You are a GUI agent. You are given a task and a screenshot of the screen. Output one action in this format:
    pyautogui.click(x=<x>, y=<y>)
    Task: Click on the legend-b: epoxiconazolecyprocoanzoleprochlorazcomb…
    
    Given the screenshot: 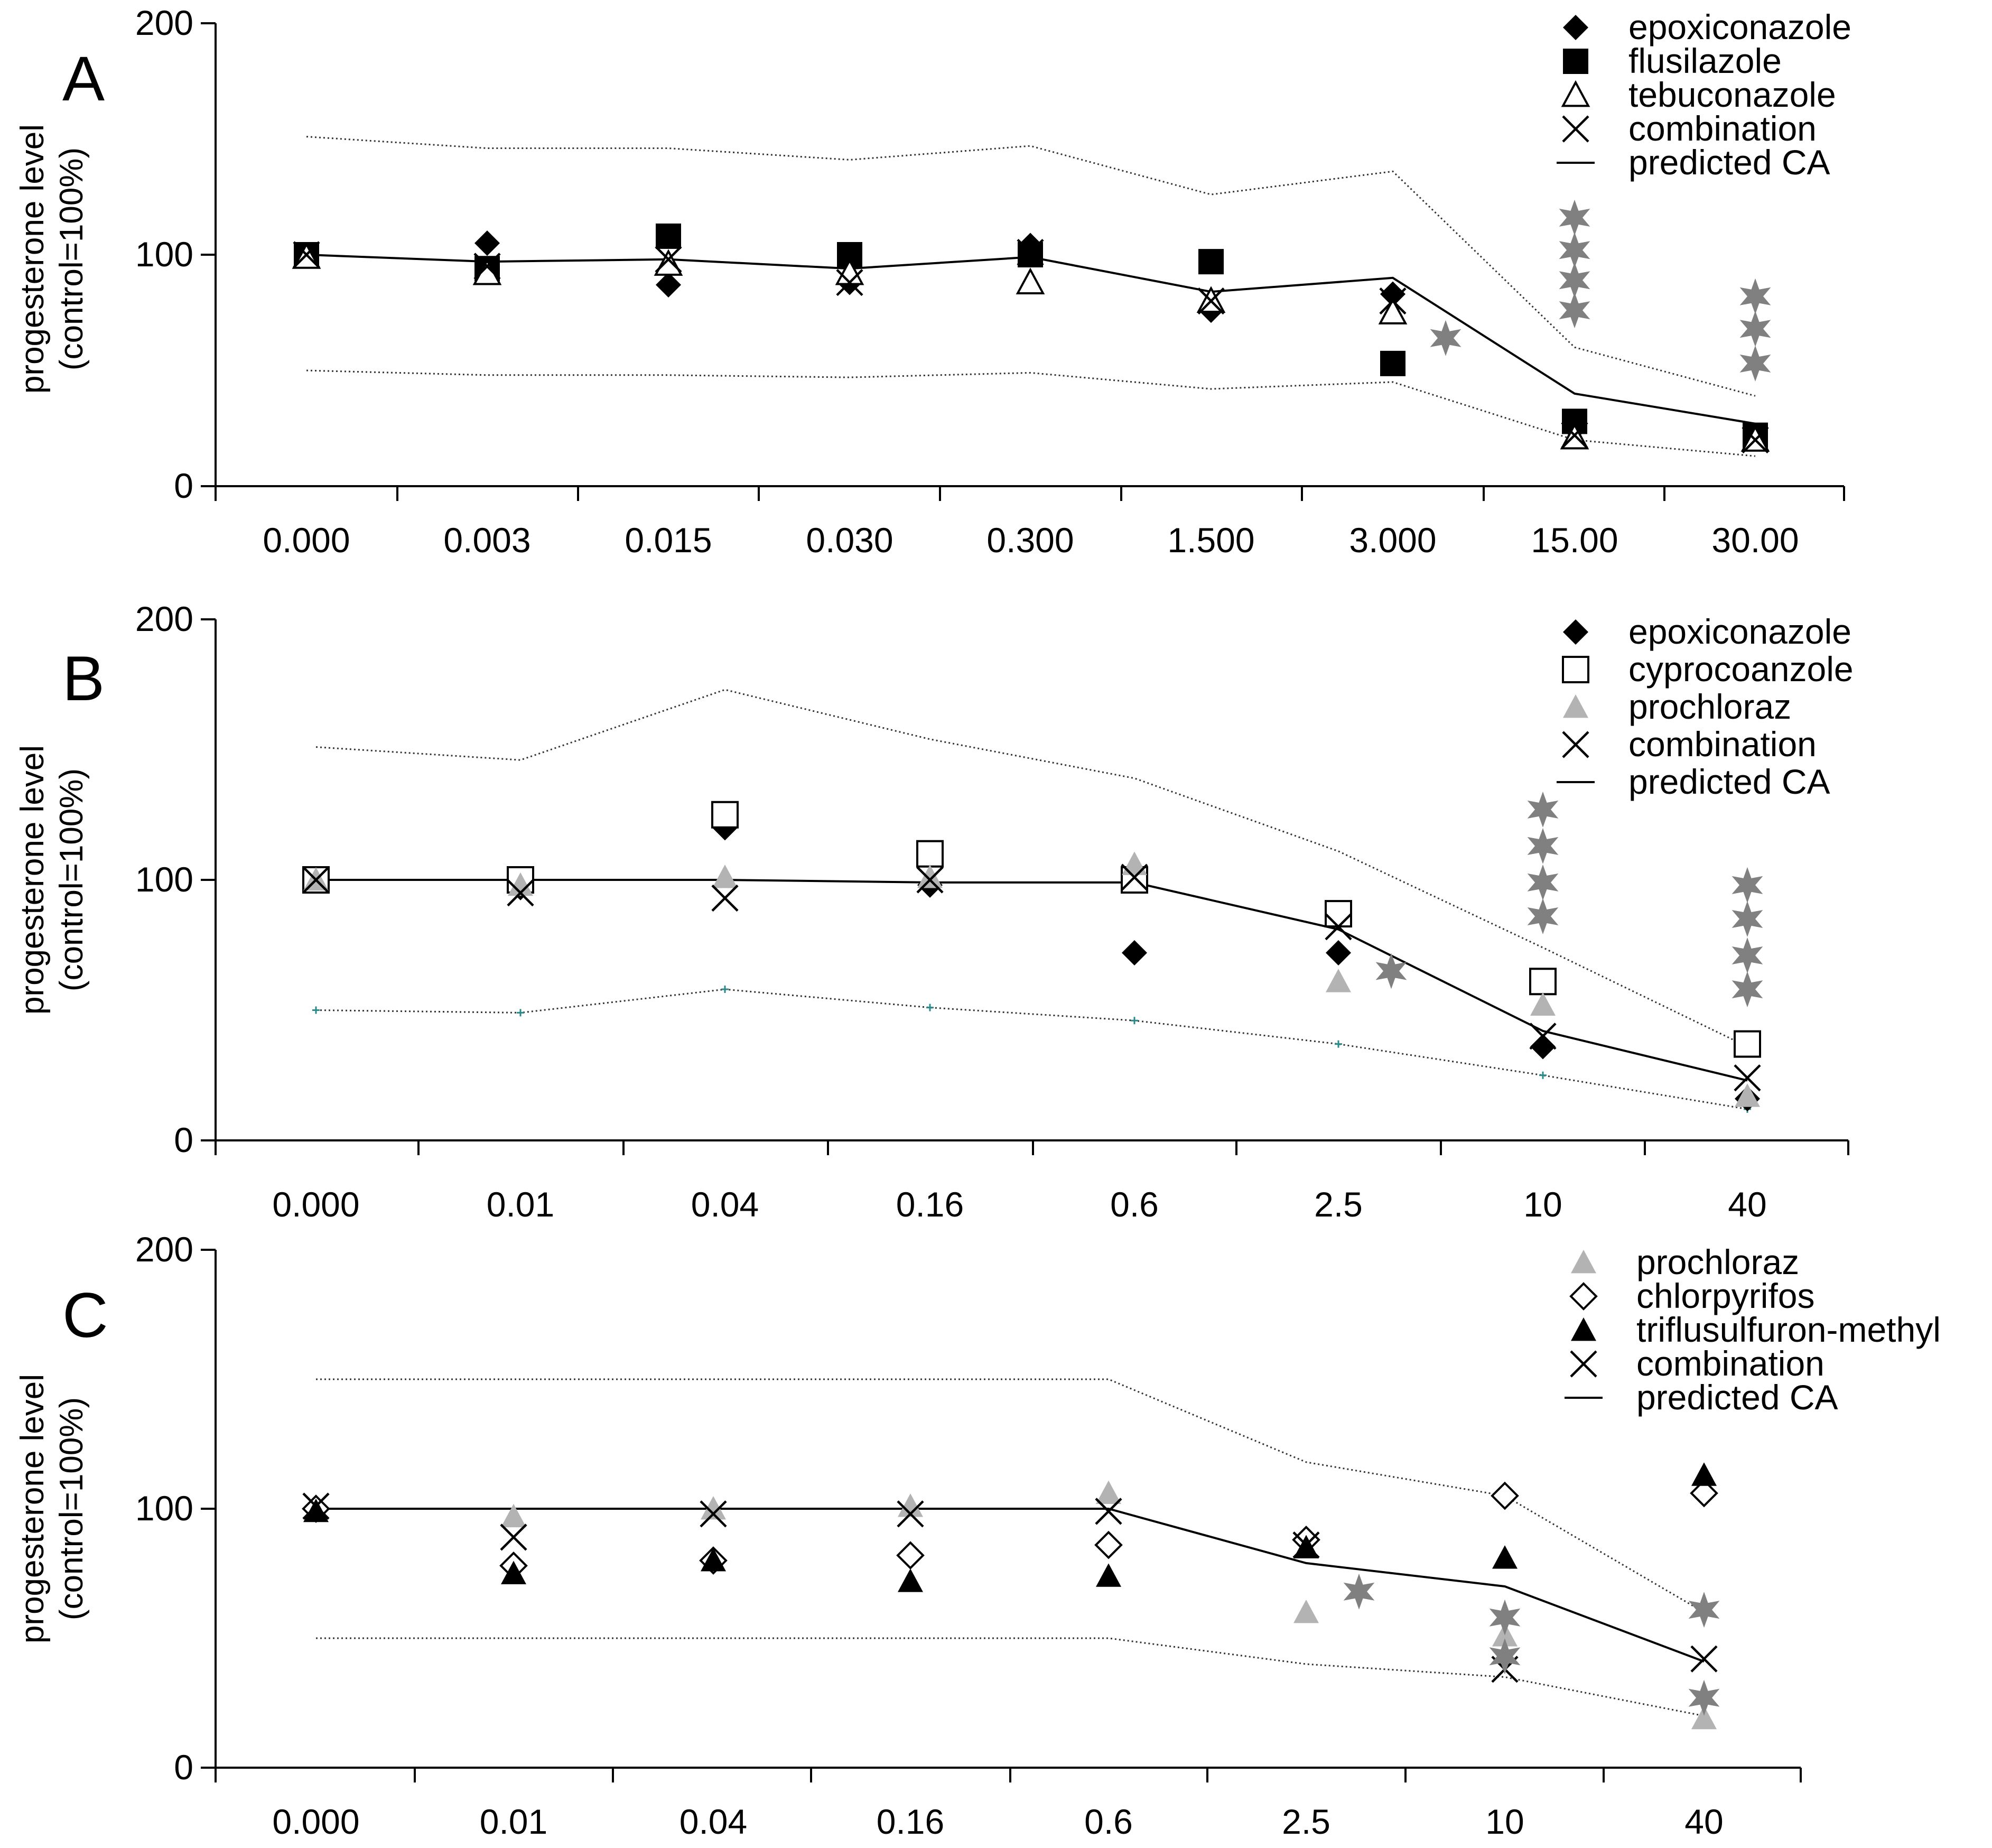 What is the action you would take?
    pyautogui.click(x=1705, y=707)
    